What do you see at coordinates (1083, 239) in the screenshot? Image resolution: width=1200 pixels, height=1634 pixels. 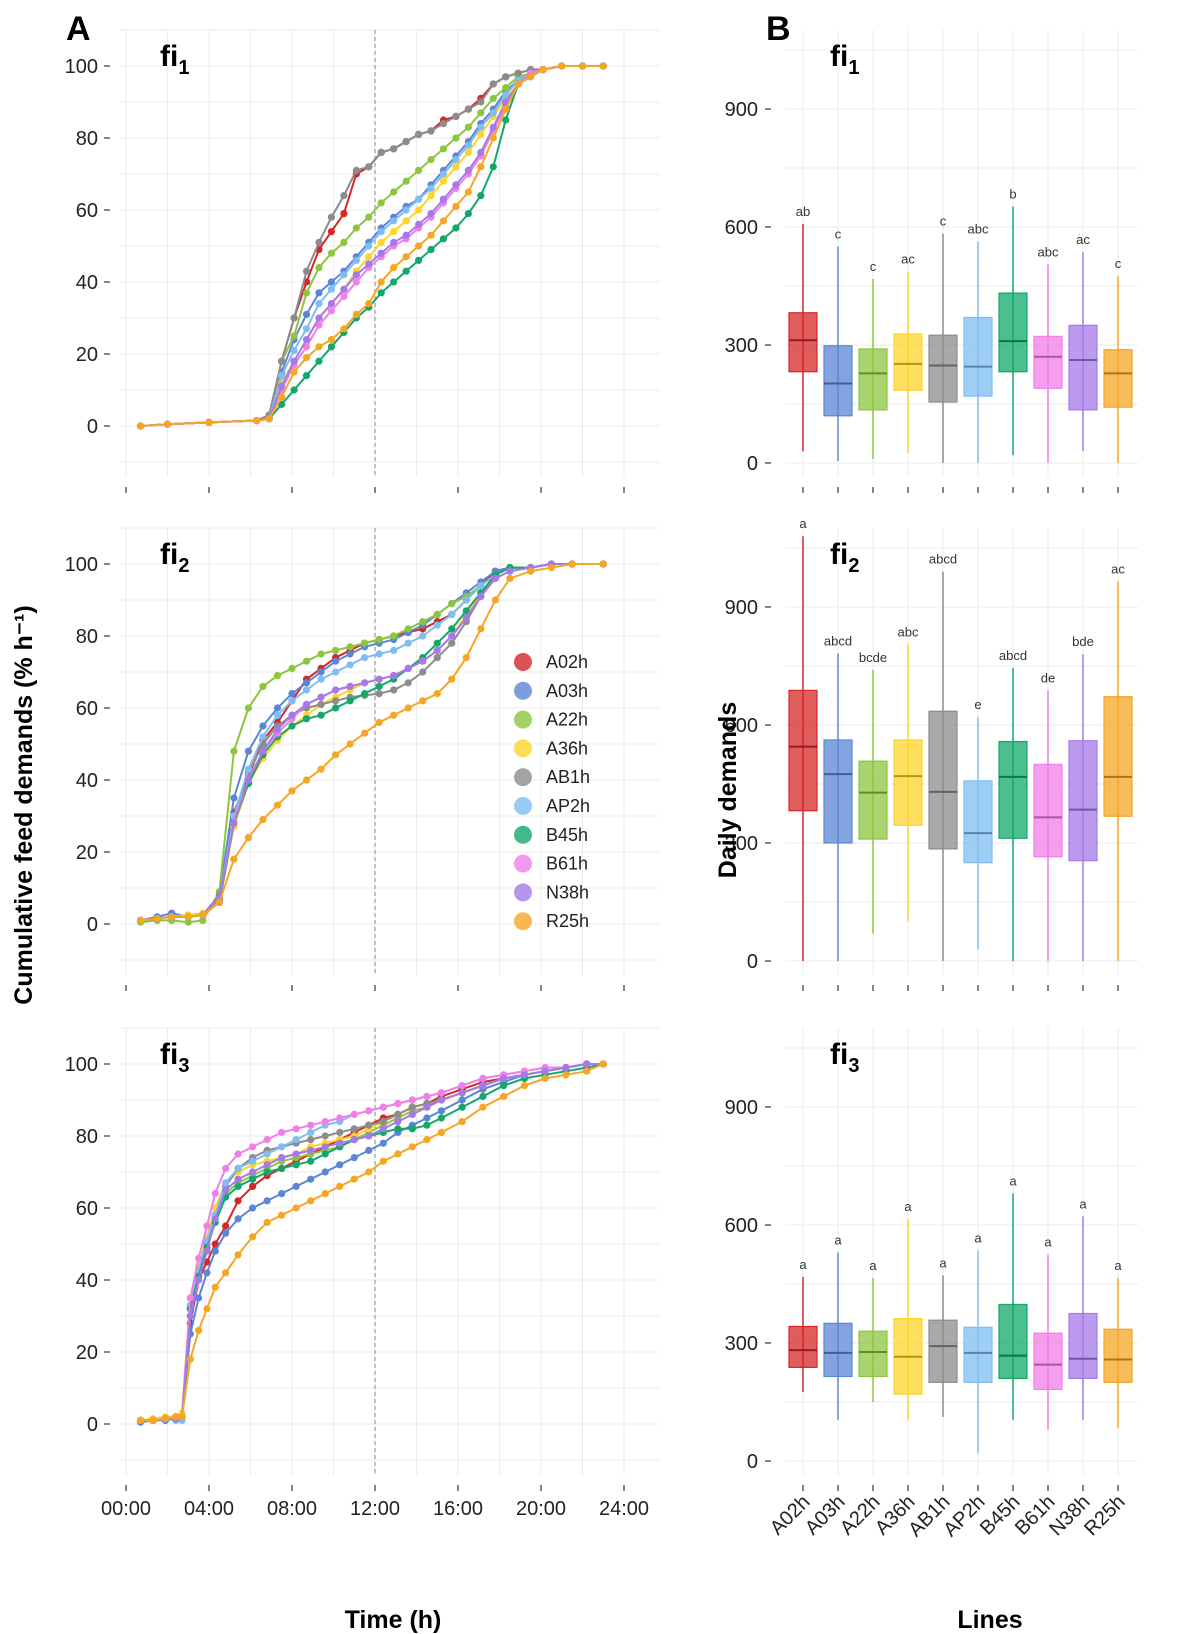 I see `significance-letter-N38h: ac` at bounding box center [1083, 239].